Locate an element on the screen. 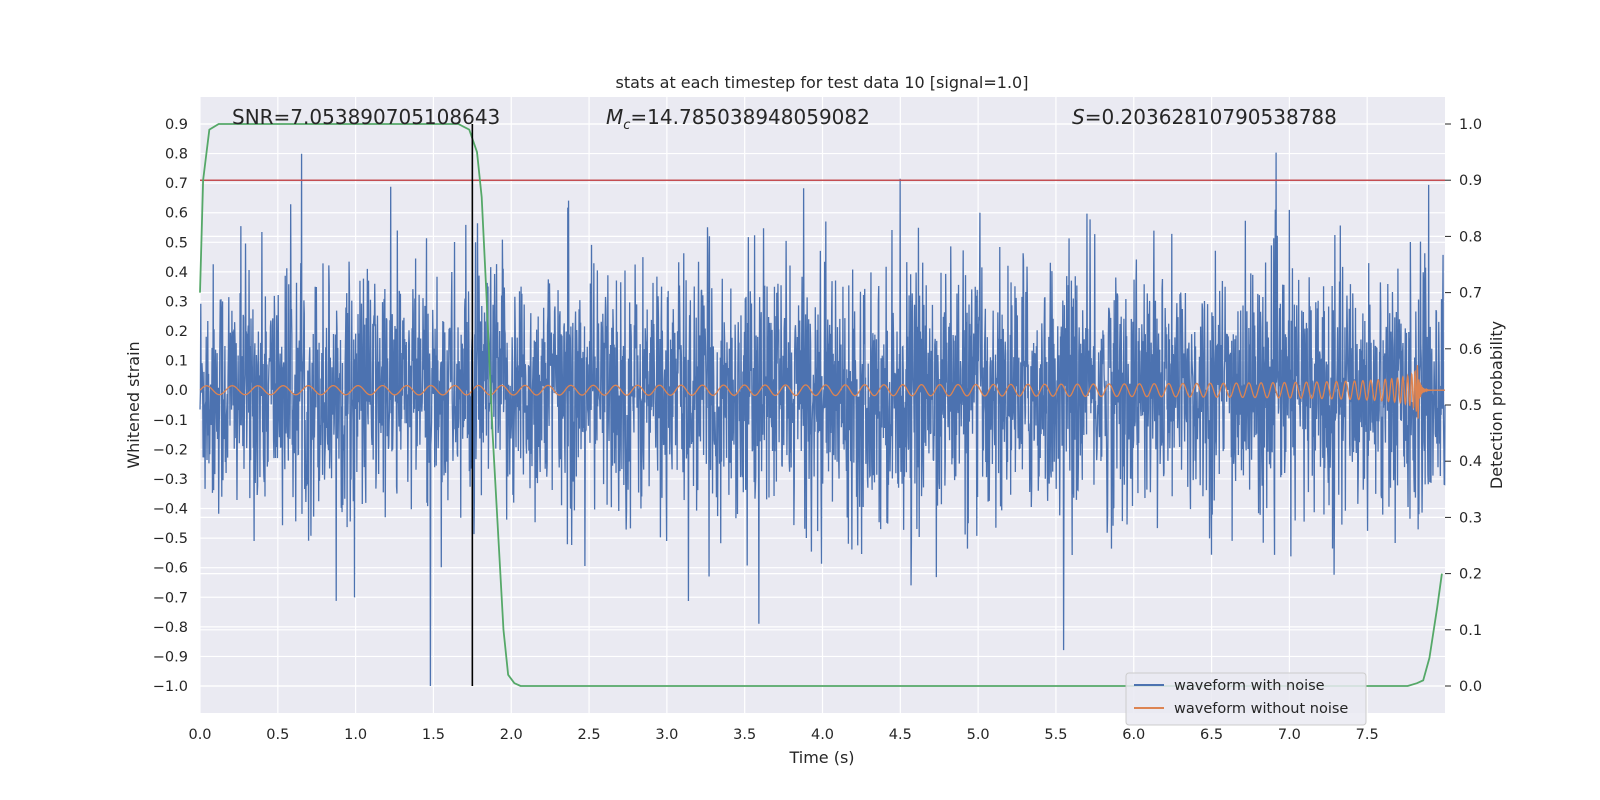 Image resolution: width=1600 pixels, height=800 pixels. x-tick-label: 7.5 is located at coordinates (1367, 735).